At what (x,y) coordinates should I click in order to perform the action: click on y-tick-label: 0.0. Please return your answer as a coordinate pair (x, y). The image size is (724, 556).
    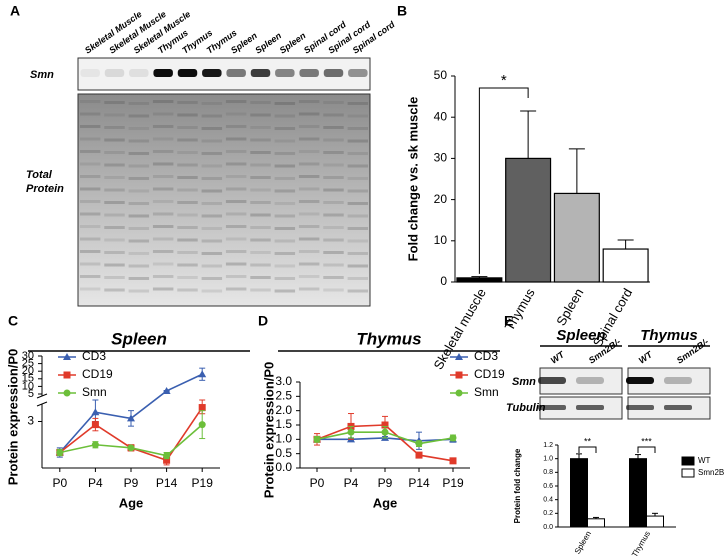
    Looking at the image, I should click on (283, 467).